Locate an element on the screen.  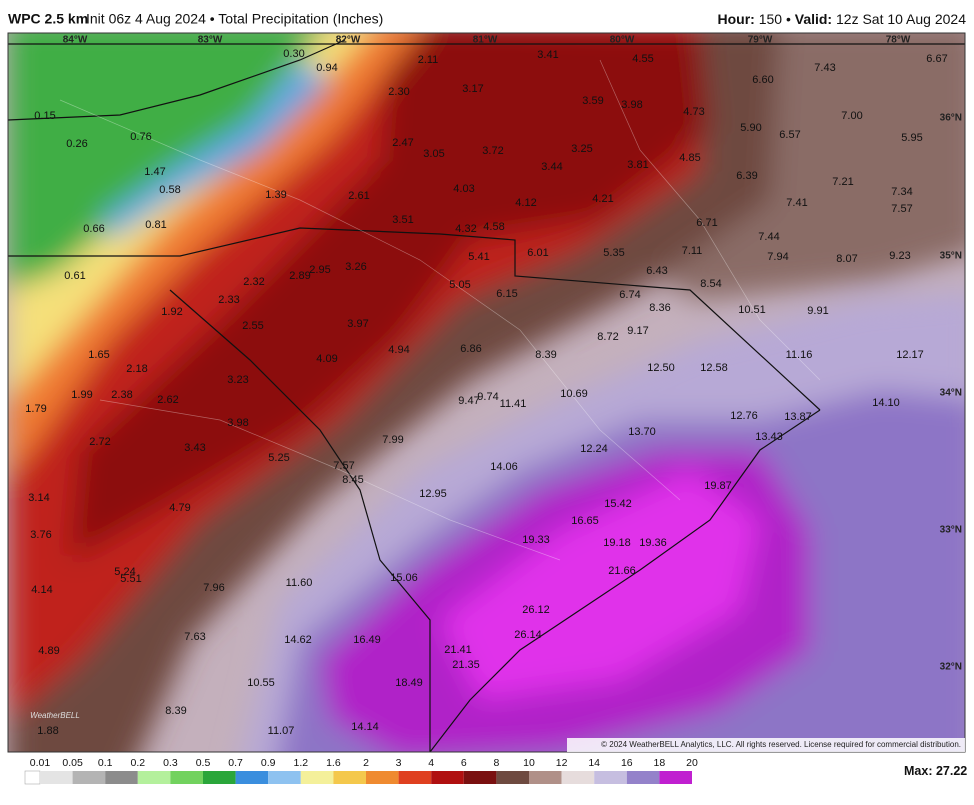
valid: 12z Sat 10 Aug 2024 is located at coordinates (901, 19).